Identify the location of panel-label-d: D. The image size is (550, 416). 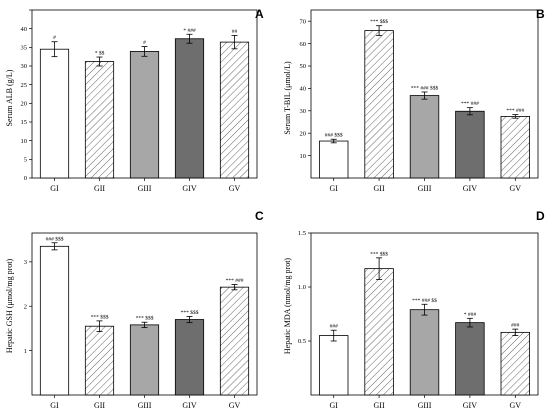
(540, 216).